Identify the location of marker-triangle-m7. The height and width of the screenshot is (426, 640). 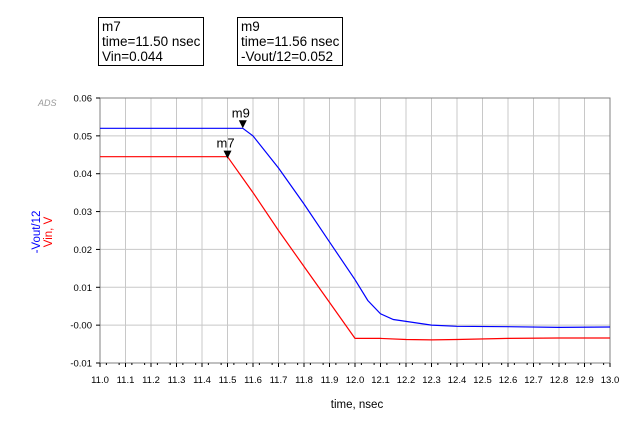
(227, 154).